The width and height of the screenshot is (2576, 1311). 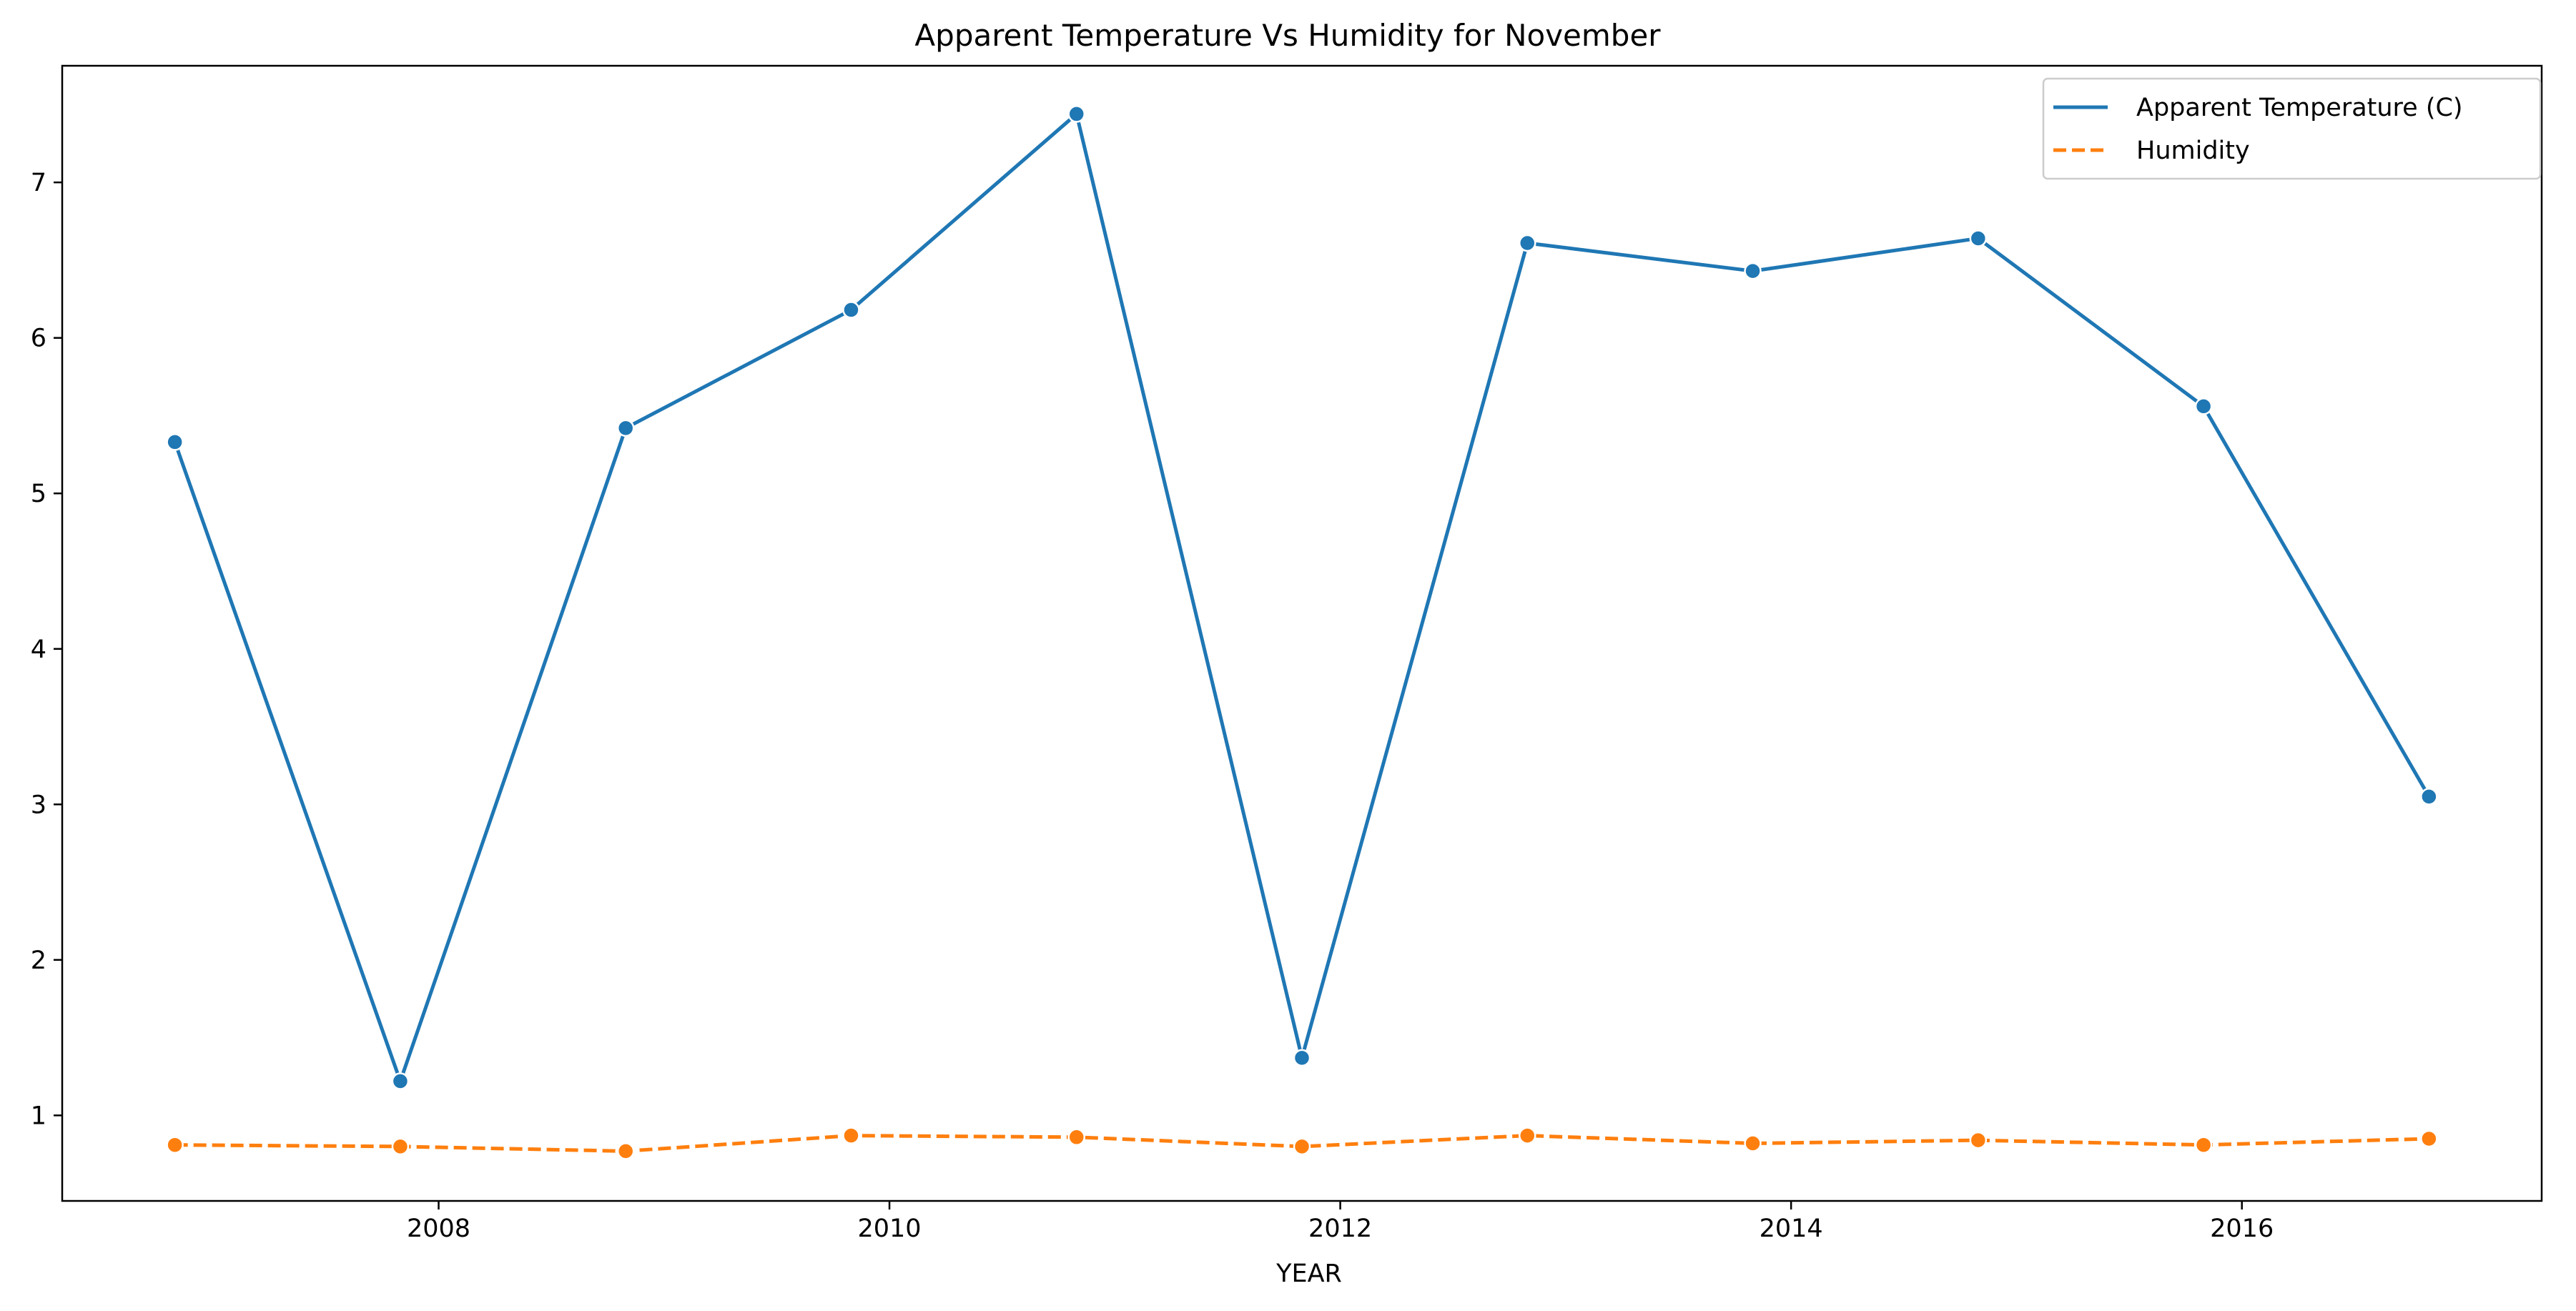 I want to click on legend-label-humidity: Humidity, so click(x=2193, y=151).